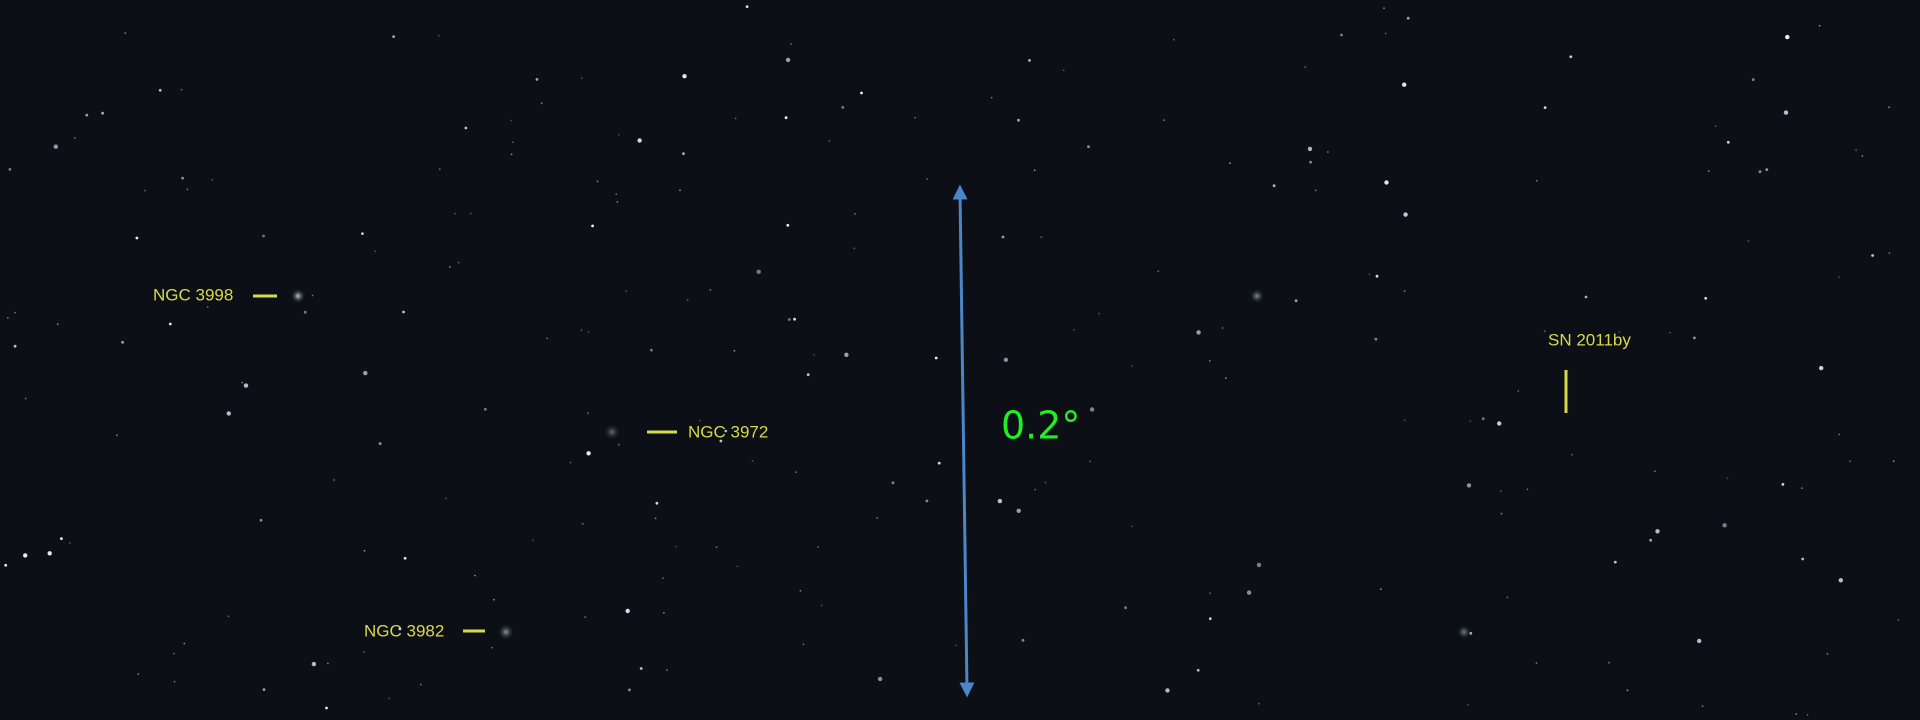 This screenshot has width=1920, height=720. What do you see at coordinates (1589, 339) in the screenshot?
I see `object-label: SN 2011by` at bounding box center [1589, 339].